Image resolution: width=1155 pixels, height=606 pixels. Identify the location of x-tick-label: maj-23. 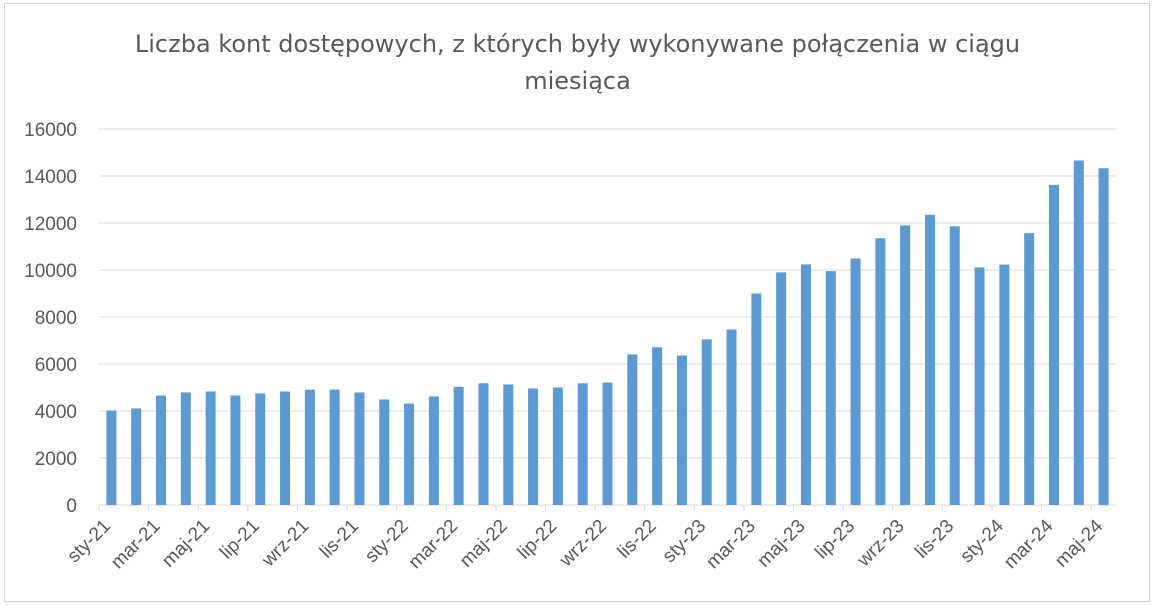
(782, 544).